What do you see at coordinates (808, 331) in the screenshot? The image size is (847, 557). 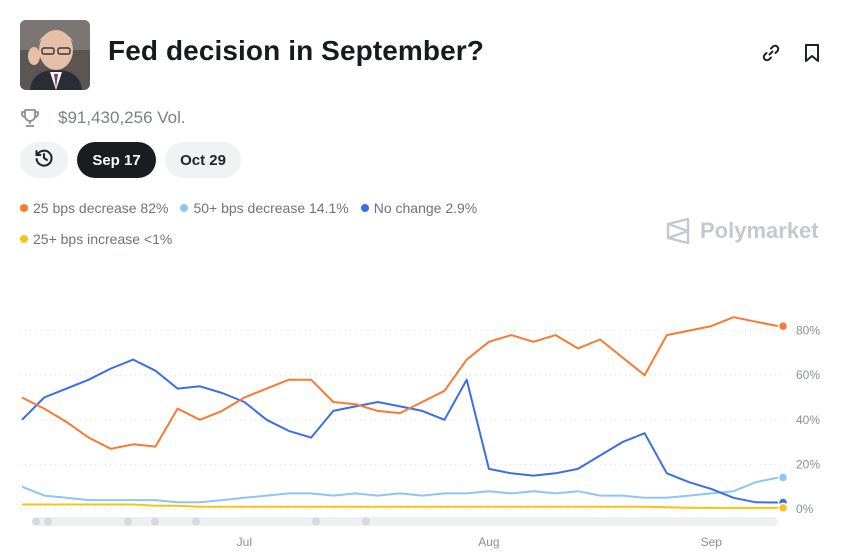 I see `y-tick-label: 80%` at bounding box center [808, 331].